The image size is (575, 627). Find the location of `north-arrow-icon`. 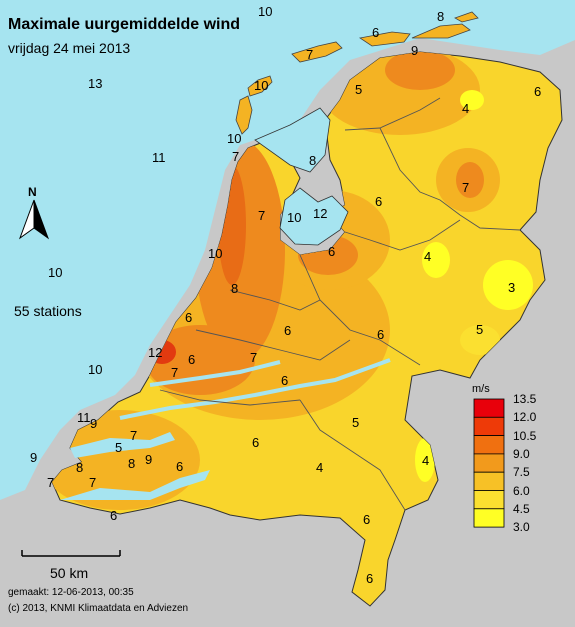

north-arrow-icon is located at coordinates (34, 219).